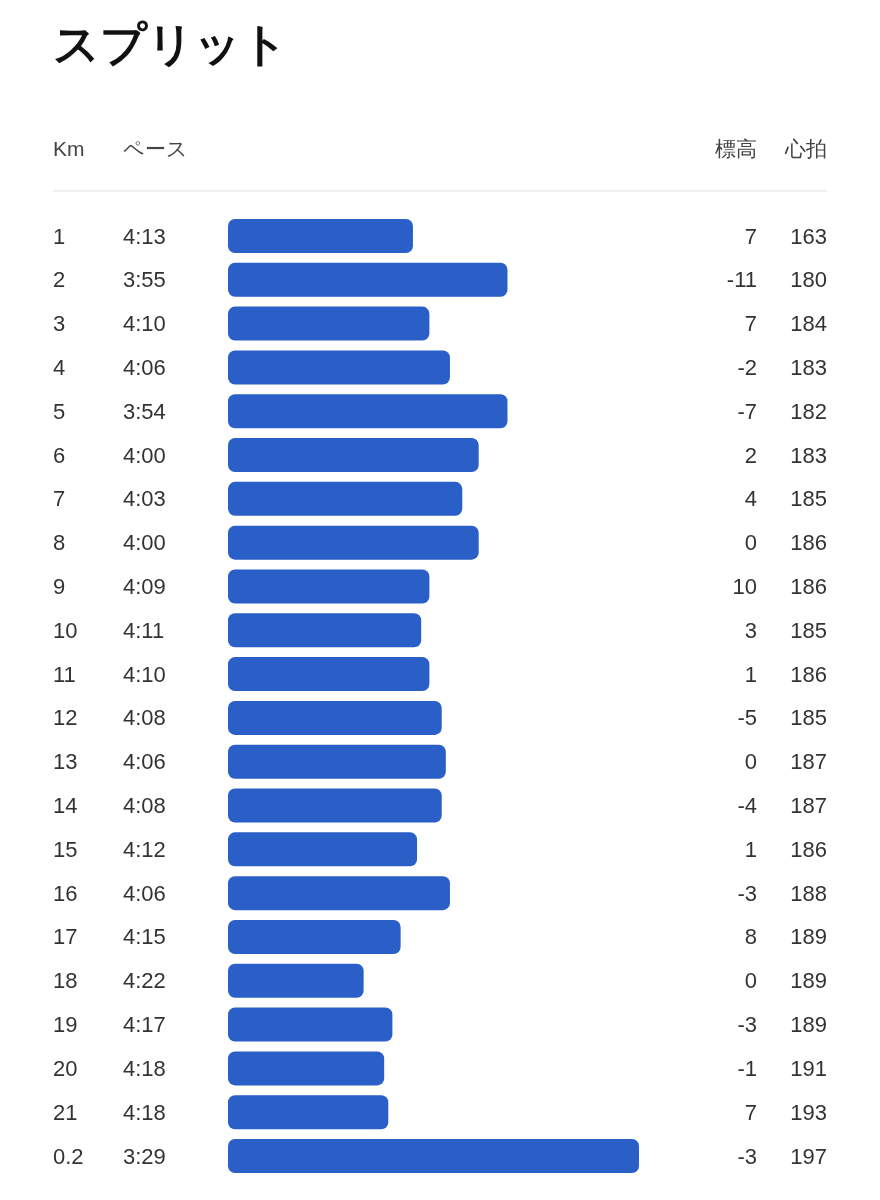 This screenshot has width=880, height=1200. I want to click on category: 8, so click(59, 543).